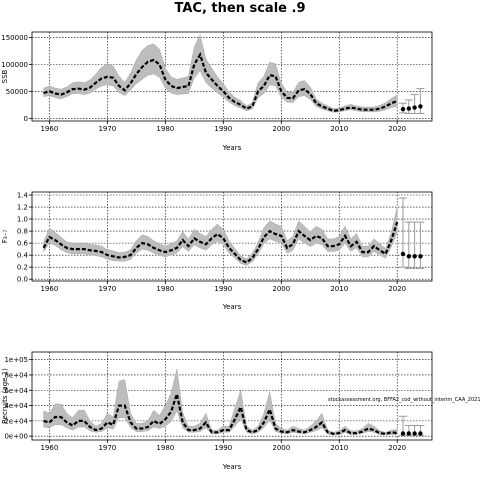  I want to click on y-tick-label: 1.0, so click(22, 220).